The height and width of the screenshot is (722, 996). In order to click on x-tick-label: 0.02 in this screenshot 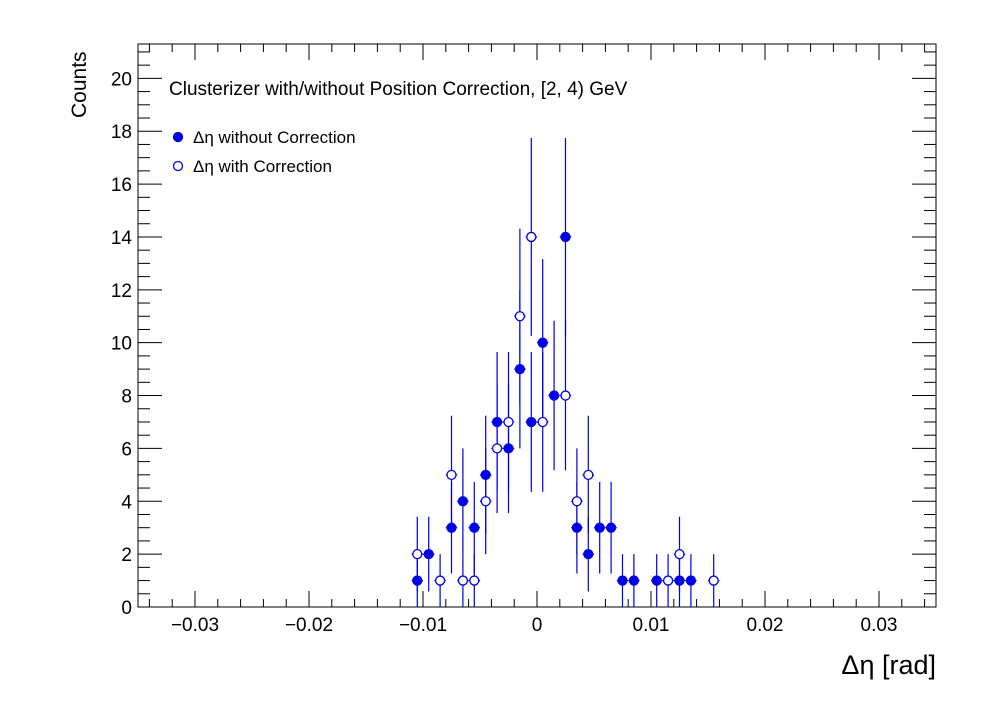, I will do `click(765, 625)`.